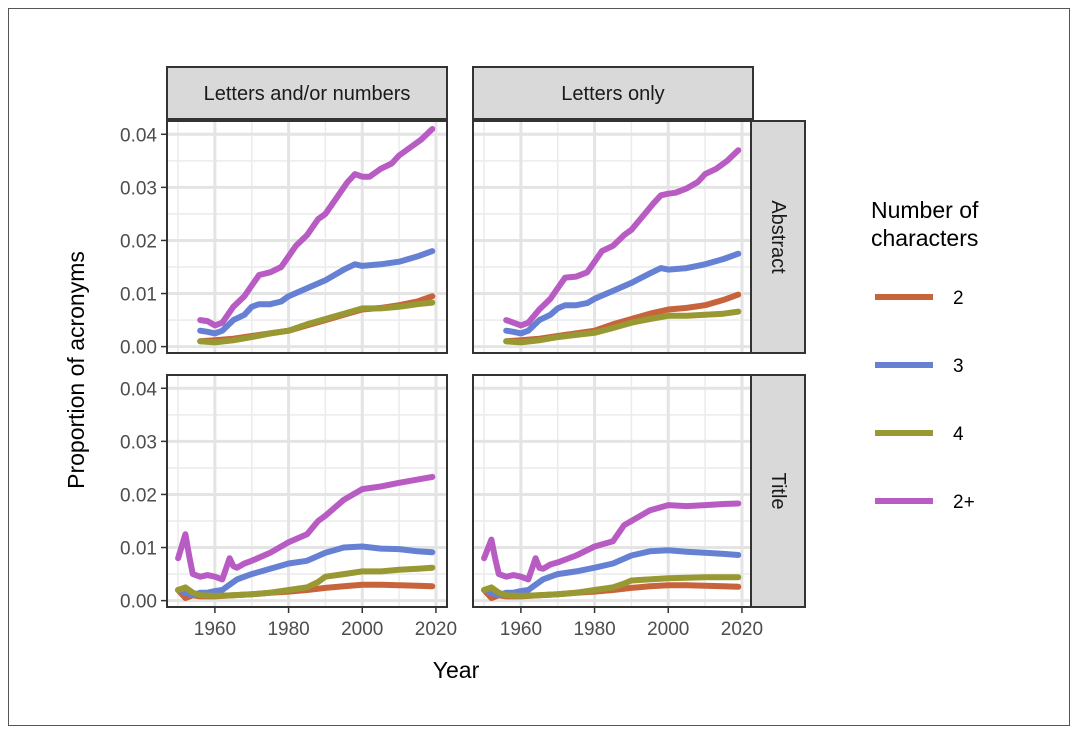 Image resolution: width=1078 pixels, height=734 pixels. I want to click on legend-label: 2+, so click(964, 502).